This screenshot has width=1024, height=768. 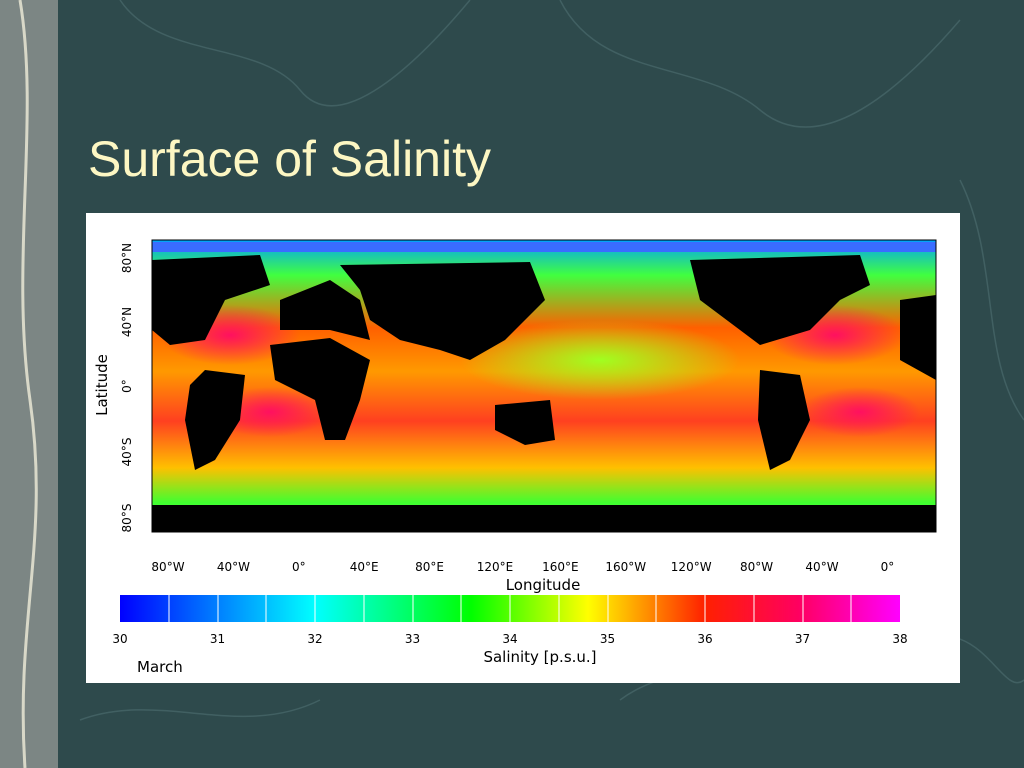 I want to click on left-strip-line, so click(x=28, y=384).